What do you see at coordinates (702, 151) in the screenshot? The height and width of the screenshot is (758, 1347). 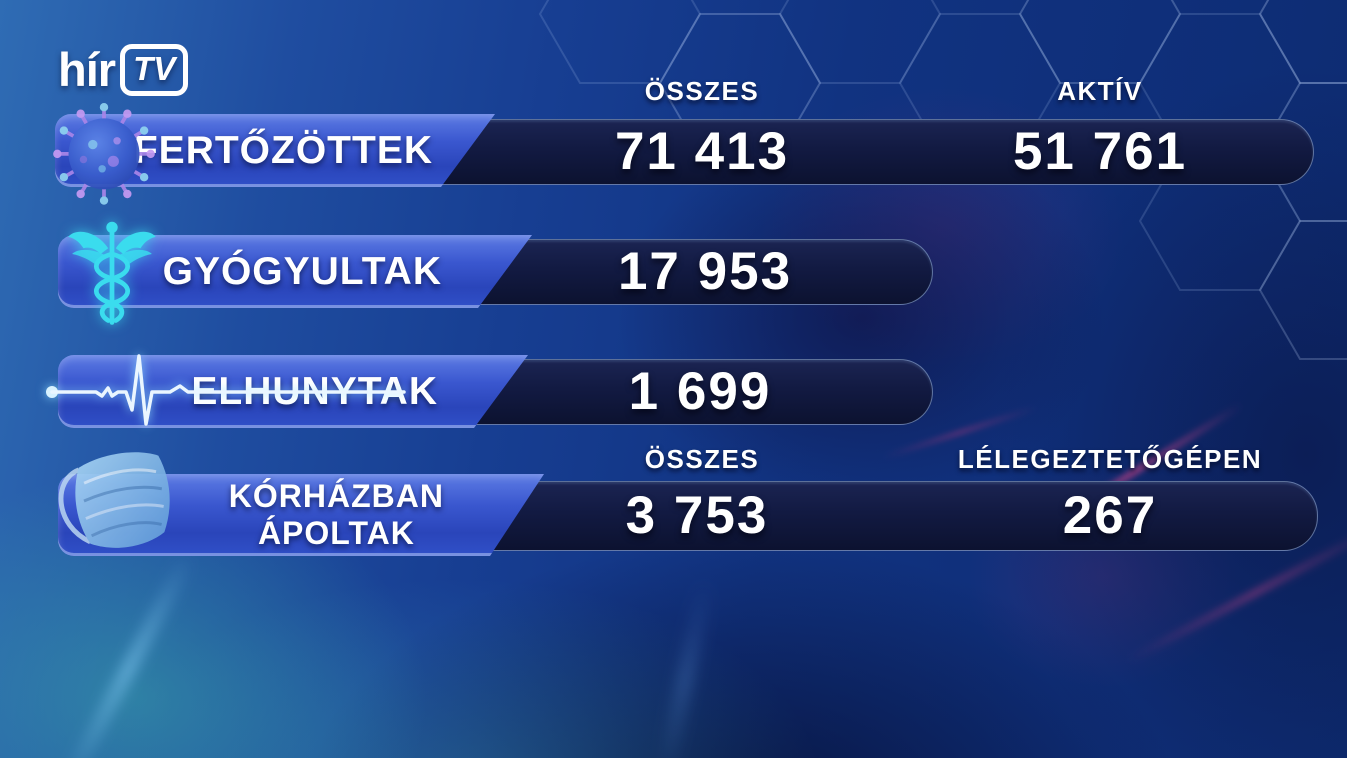 I see `stat-value-fertozottek-osszes: 71 413` at bounding box center [702, 151].